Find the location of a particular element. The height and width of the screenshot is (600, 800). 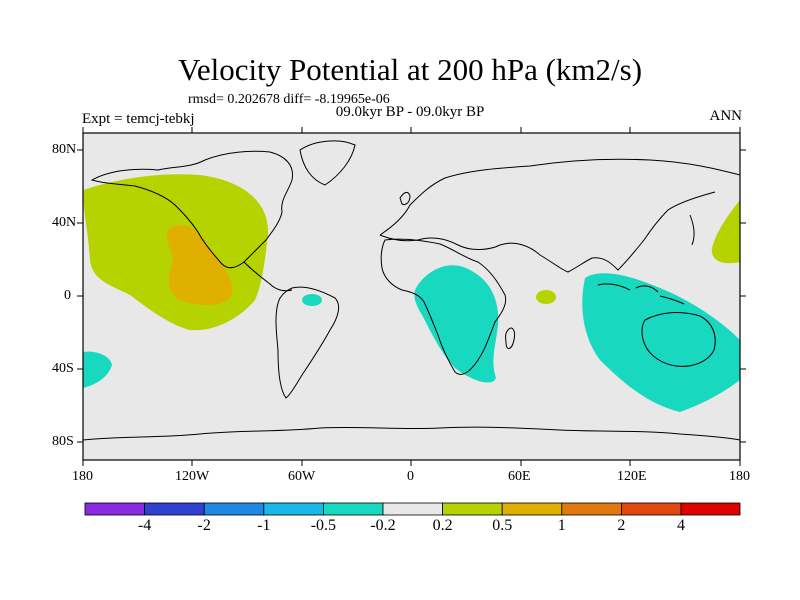

coastline-uk is located at coordinates (405, 198).